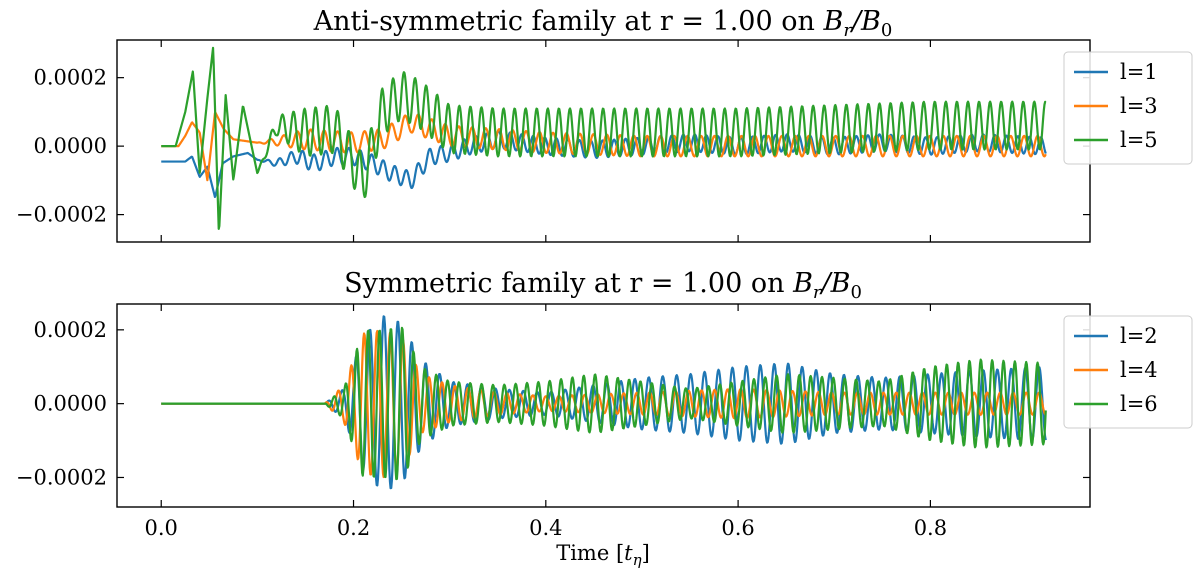 The image size is (1200, 575). I want to click on legend: l=2 l=4 l=6, so click(1128, 372).